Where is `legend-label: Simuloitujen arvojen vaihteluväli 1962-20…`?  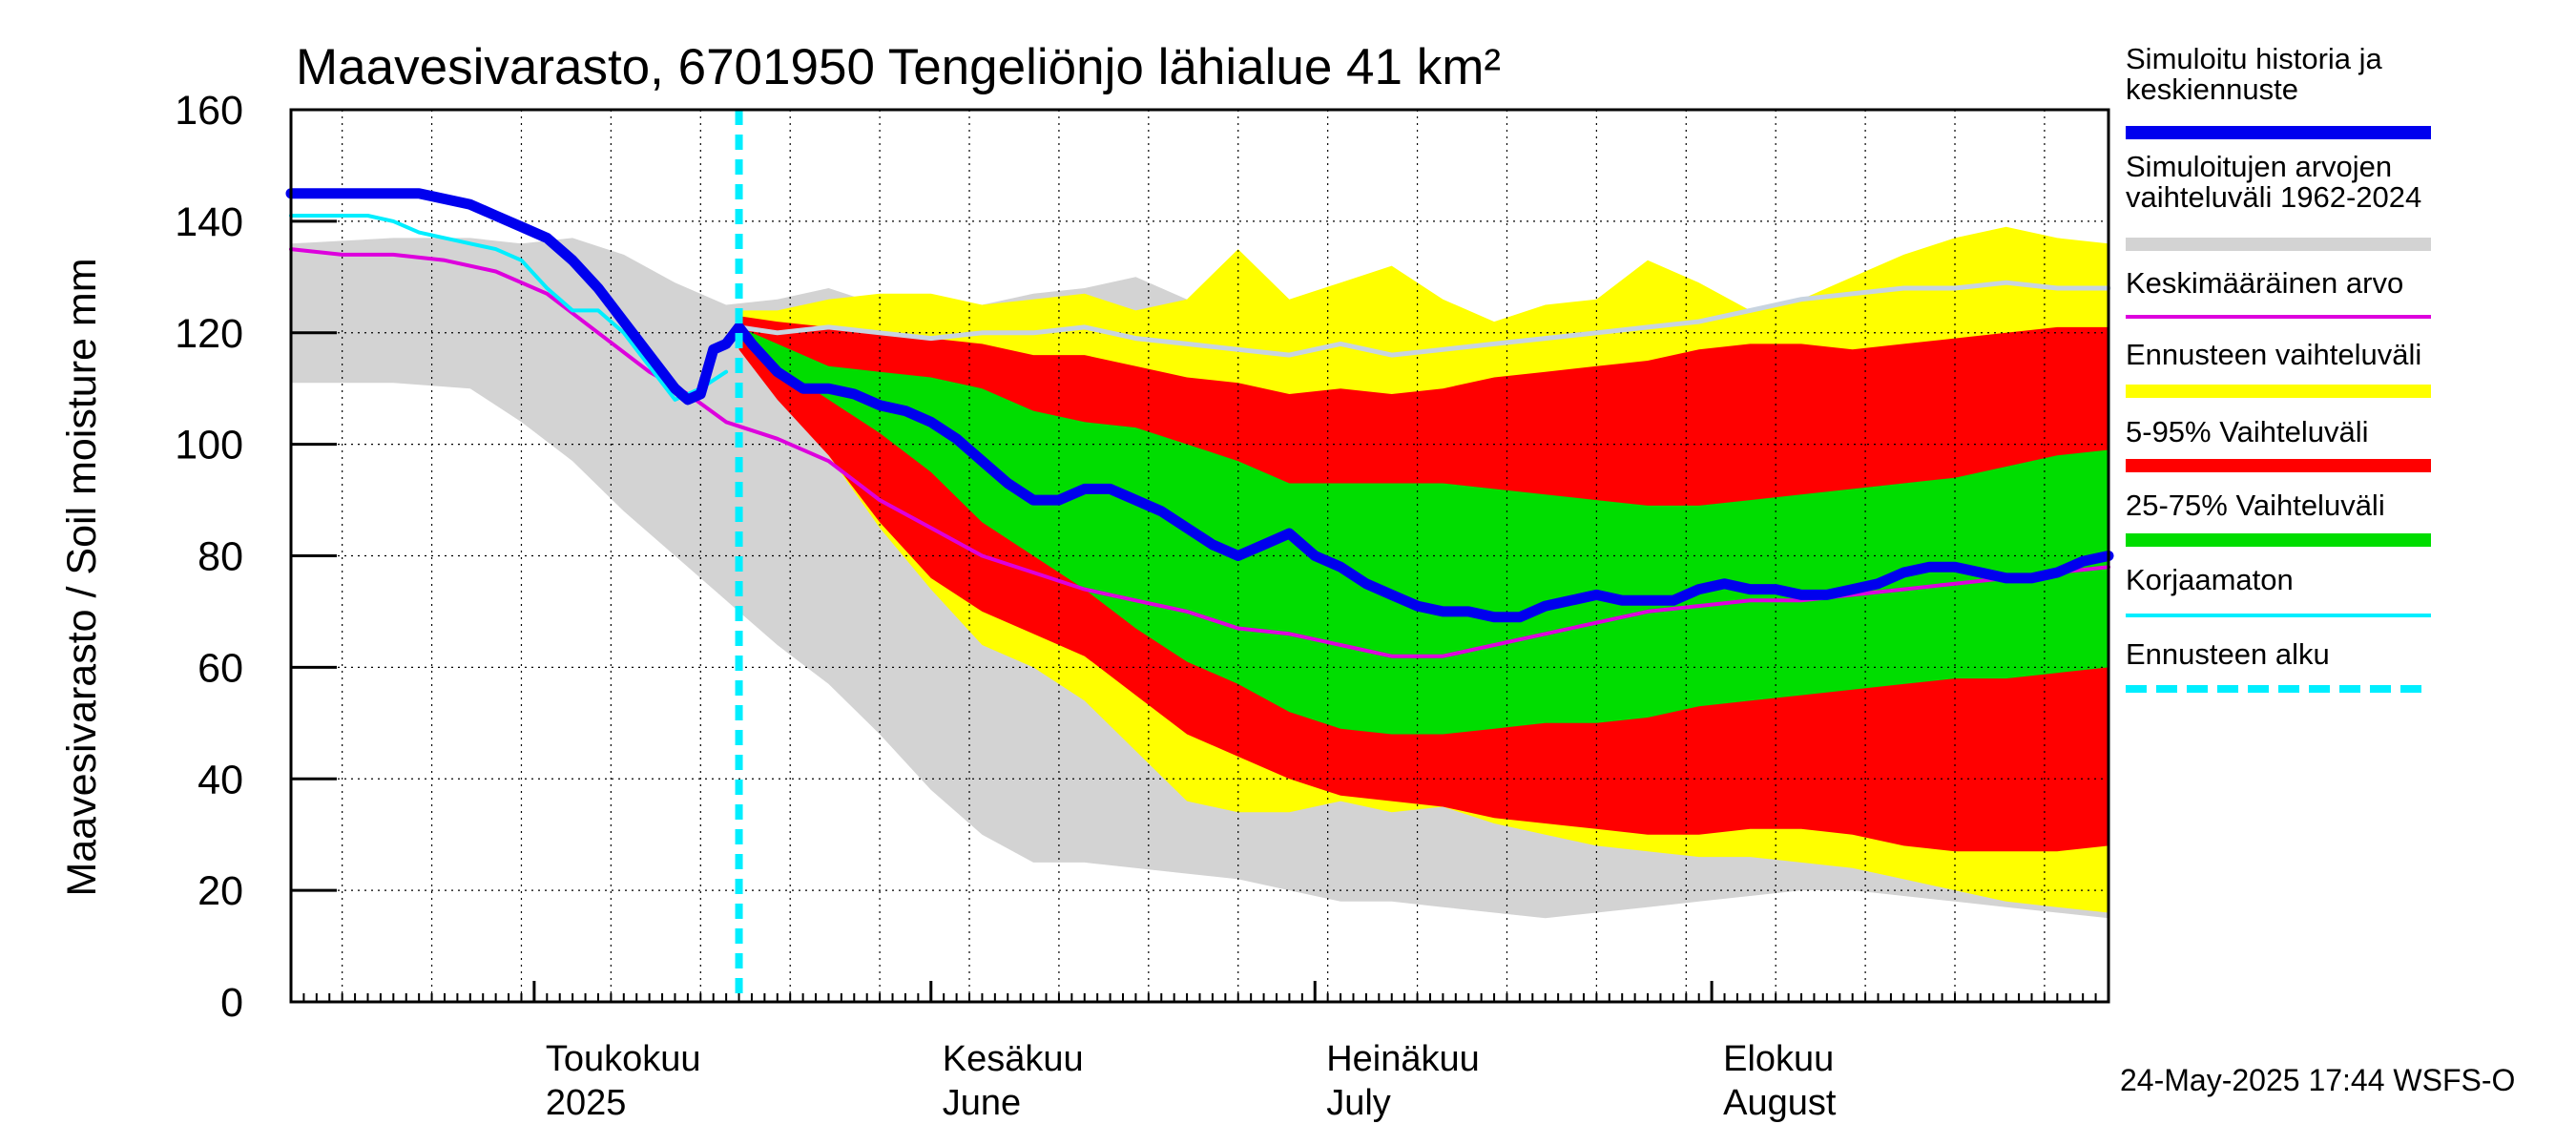
legend-label: Simuloitujen arvojen vaihteluväli 1962-20… is located at coordinates (2273, 182).